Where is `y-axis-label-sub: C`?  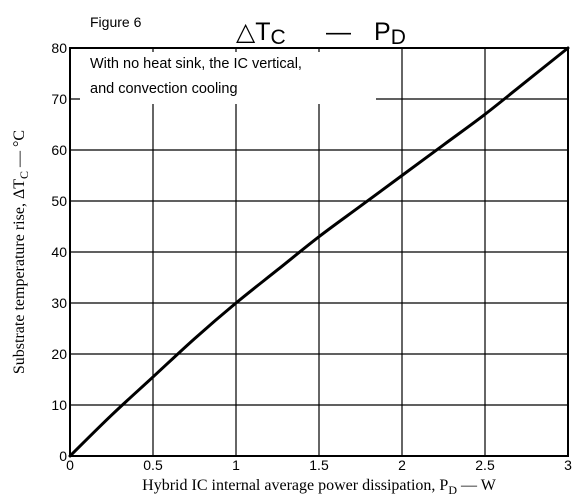 y-axis-label-sub: C is located at coordinates (24, 175).